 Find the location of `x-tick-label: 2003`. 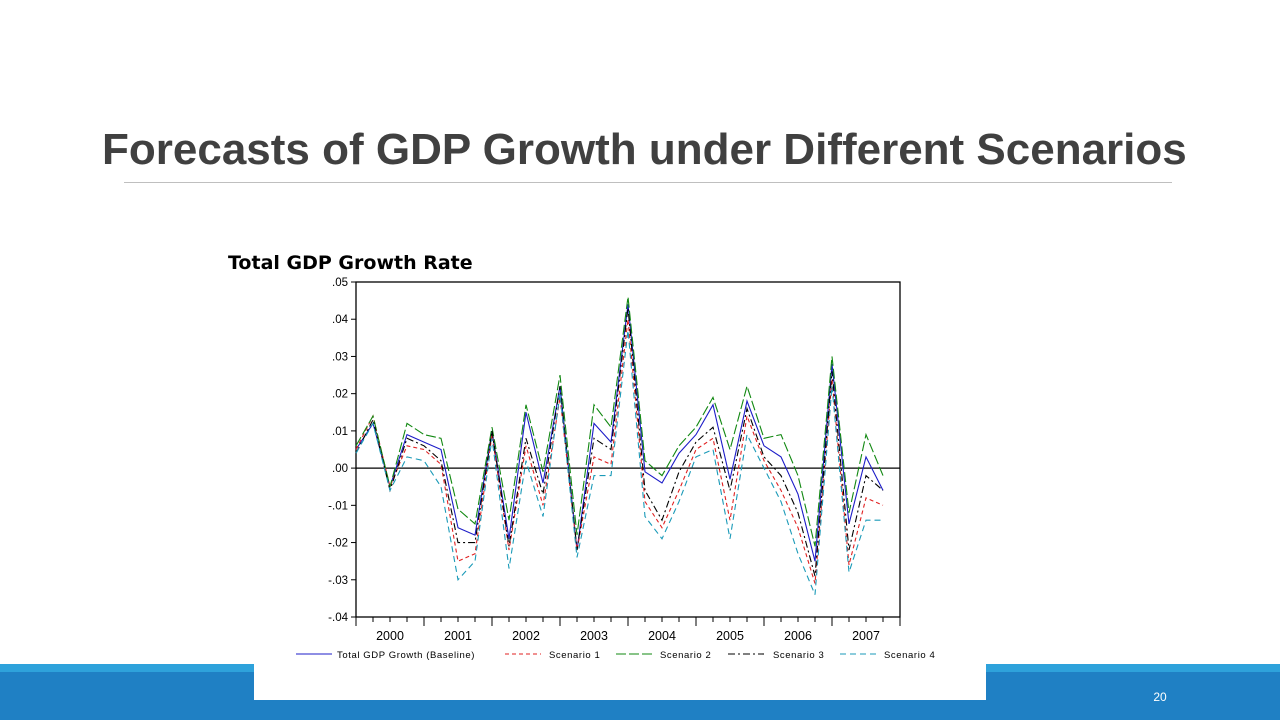

x-tick-label: 2003 is located at coordinates (594, 636).